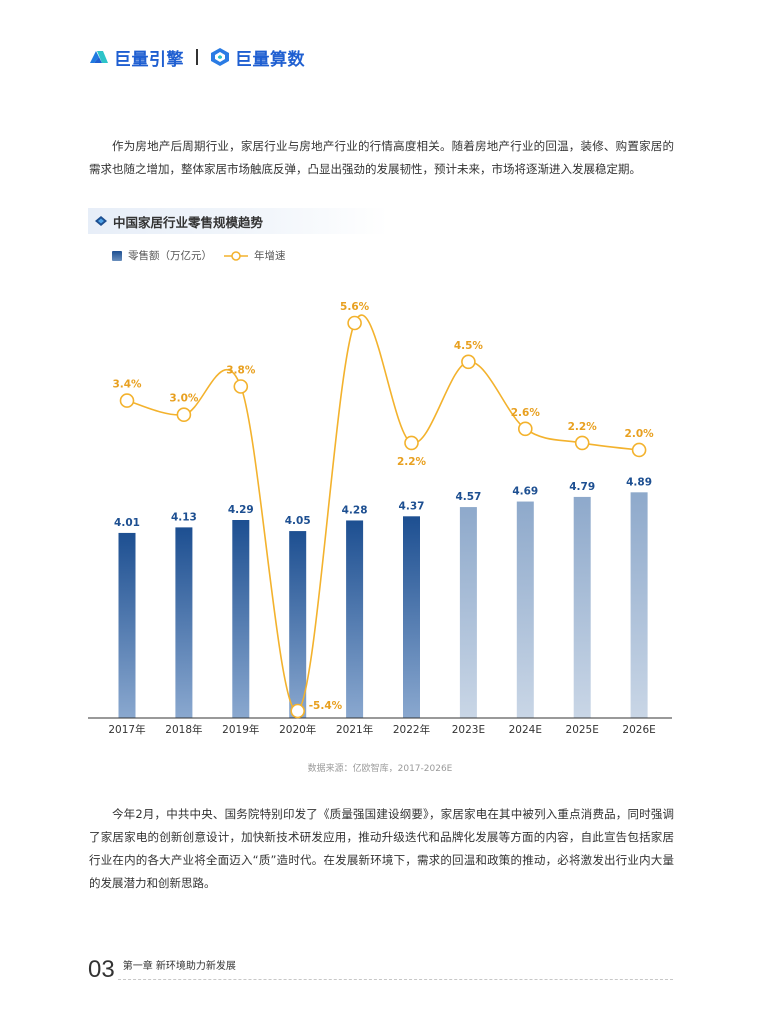 This screenshot has width=760, height=1024. Describe the element at coordinates (188, 222) in the screenshot. I see `chart-title: 中国家居行业零售规模趋势` at that location.